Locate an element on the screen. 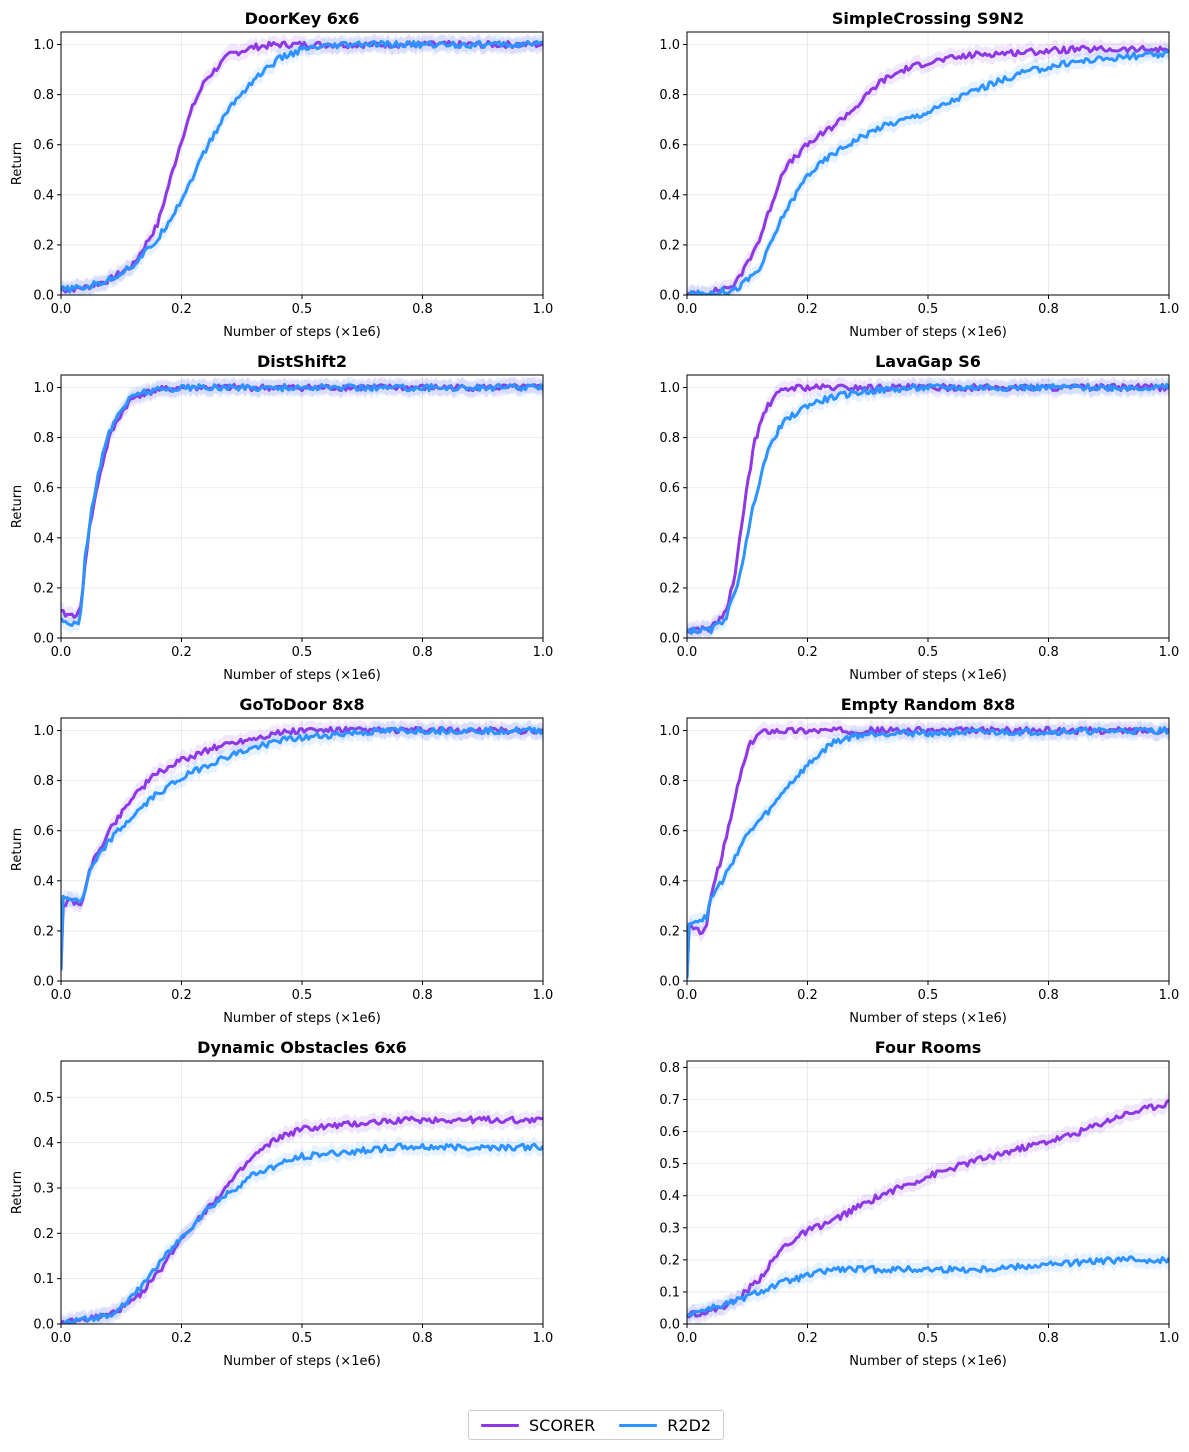 This screenshot has width=1189, height=1452. chart-title: DistShift2 is located at coordinates (302, 361).